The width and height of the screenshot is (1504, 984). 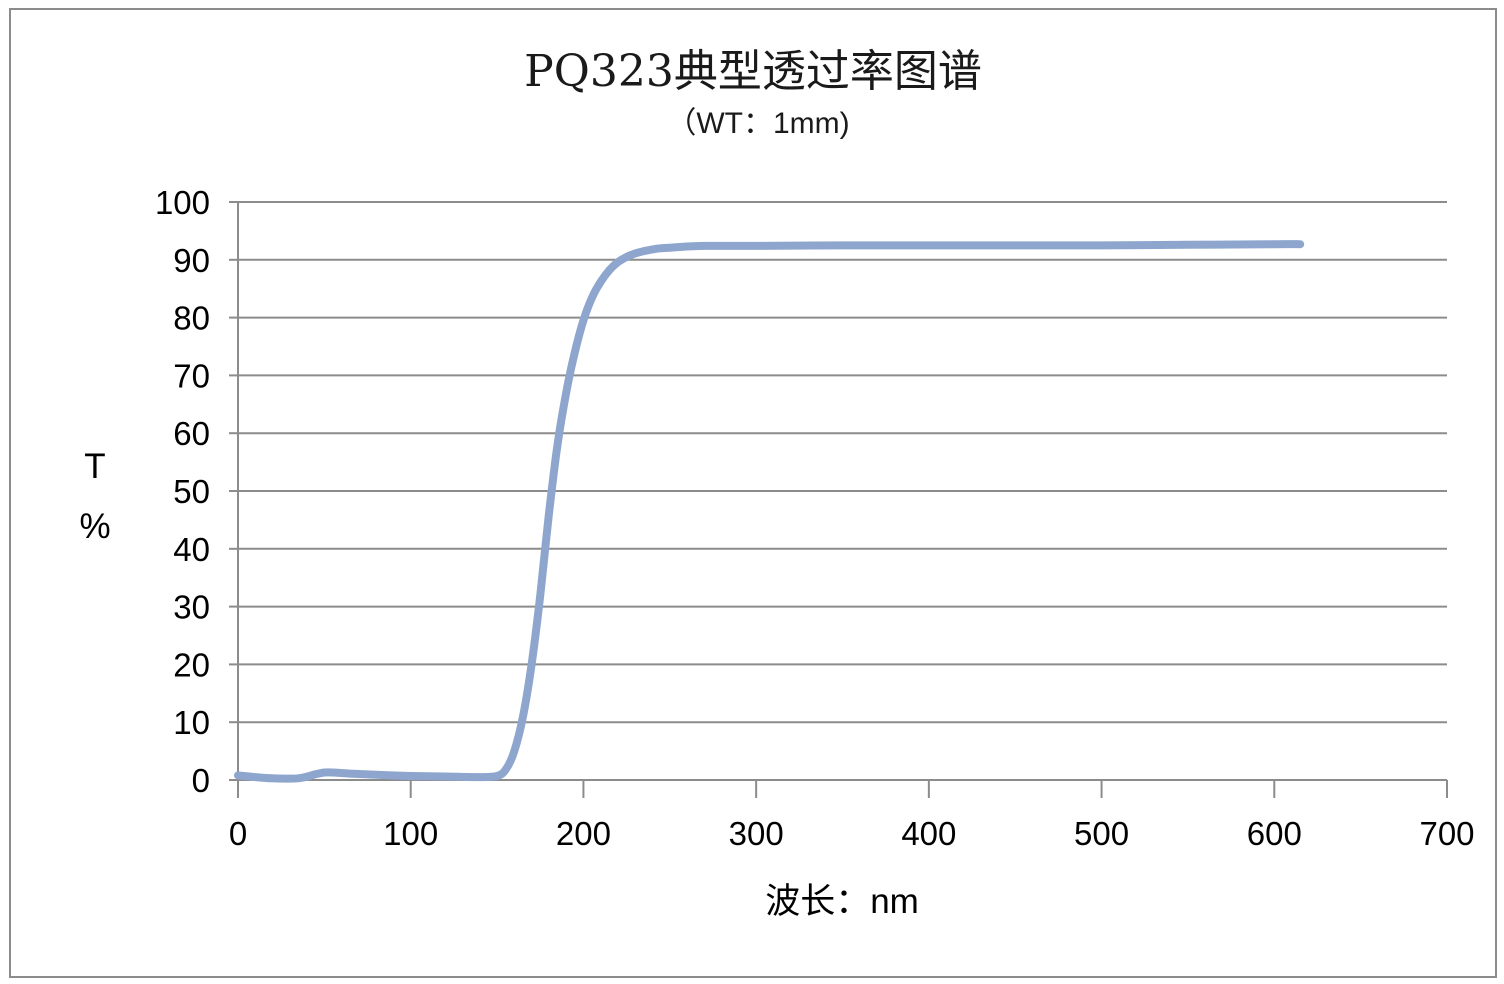 I want to click on y-tick-label-70: 70, so click(x=191, y=375).